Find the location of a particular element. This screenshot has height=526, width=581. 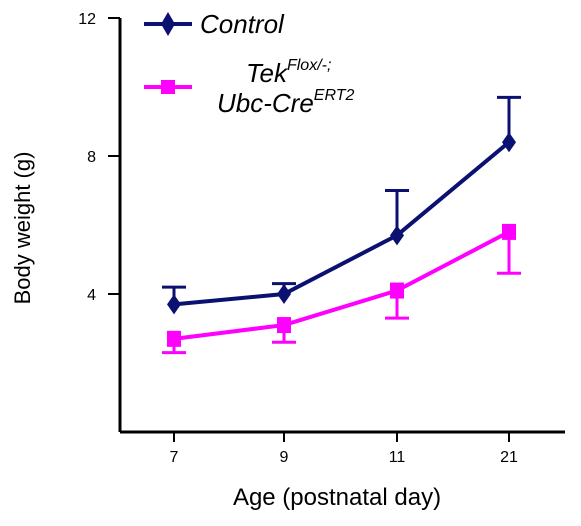

x-tick-label: 7 is located at coordinates (174, 457).